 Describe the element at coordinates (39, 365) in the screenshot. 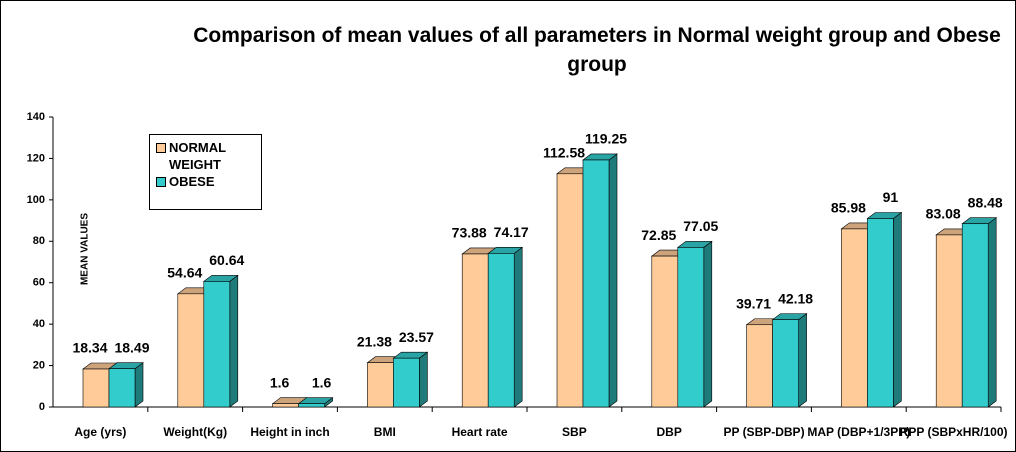

I see `y-tick-label: 20` at that location.